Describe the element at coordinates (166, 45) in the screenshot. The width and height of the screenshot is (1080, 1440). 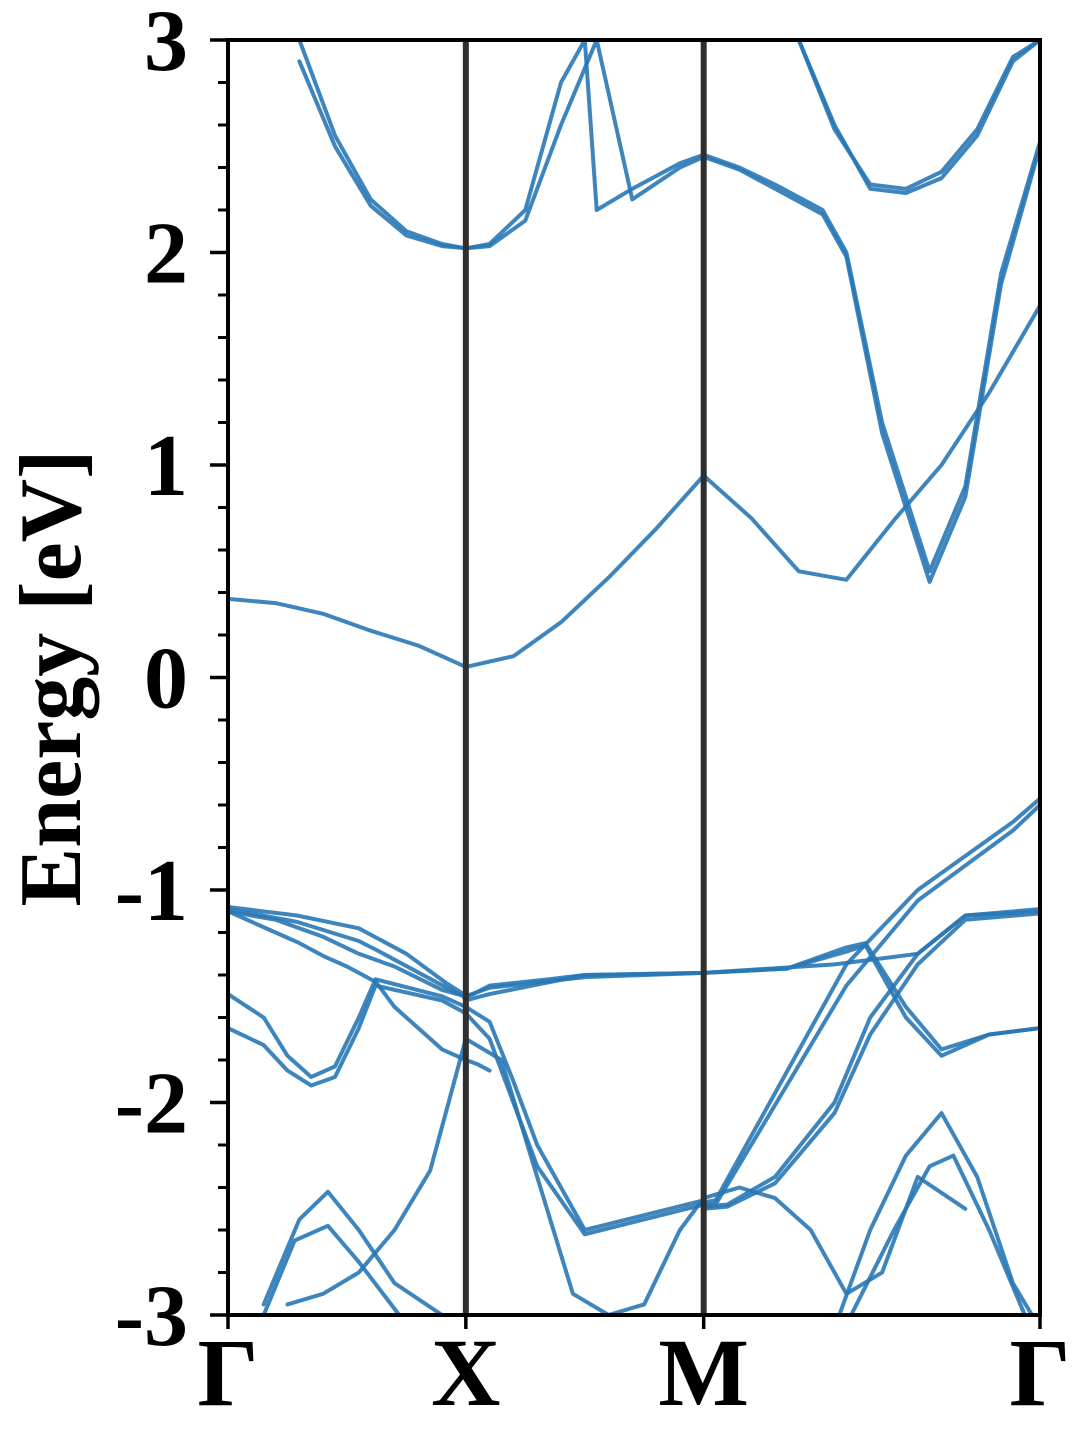
I see `y-tick-label: 3` at that location.